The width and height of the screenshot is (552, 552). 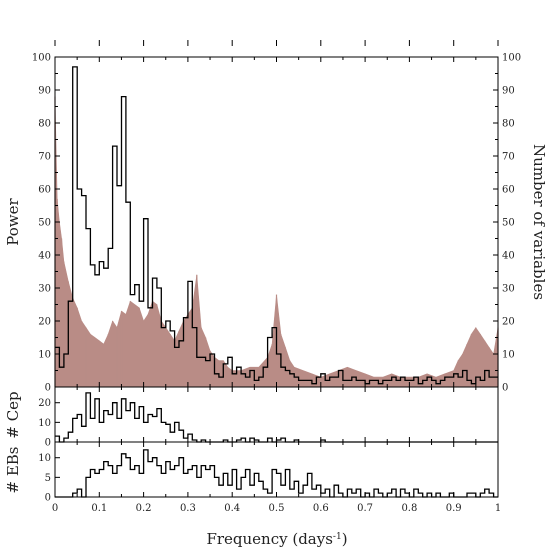 What do you see at coordinates (321, 508) in the screenshot?
I see `x-tick-label: 0.6` at bounding box center [321, 508].